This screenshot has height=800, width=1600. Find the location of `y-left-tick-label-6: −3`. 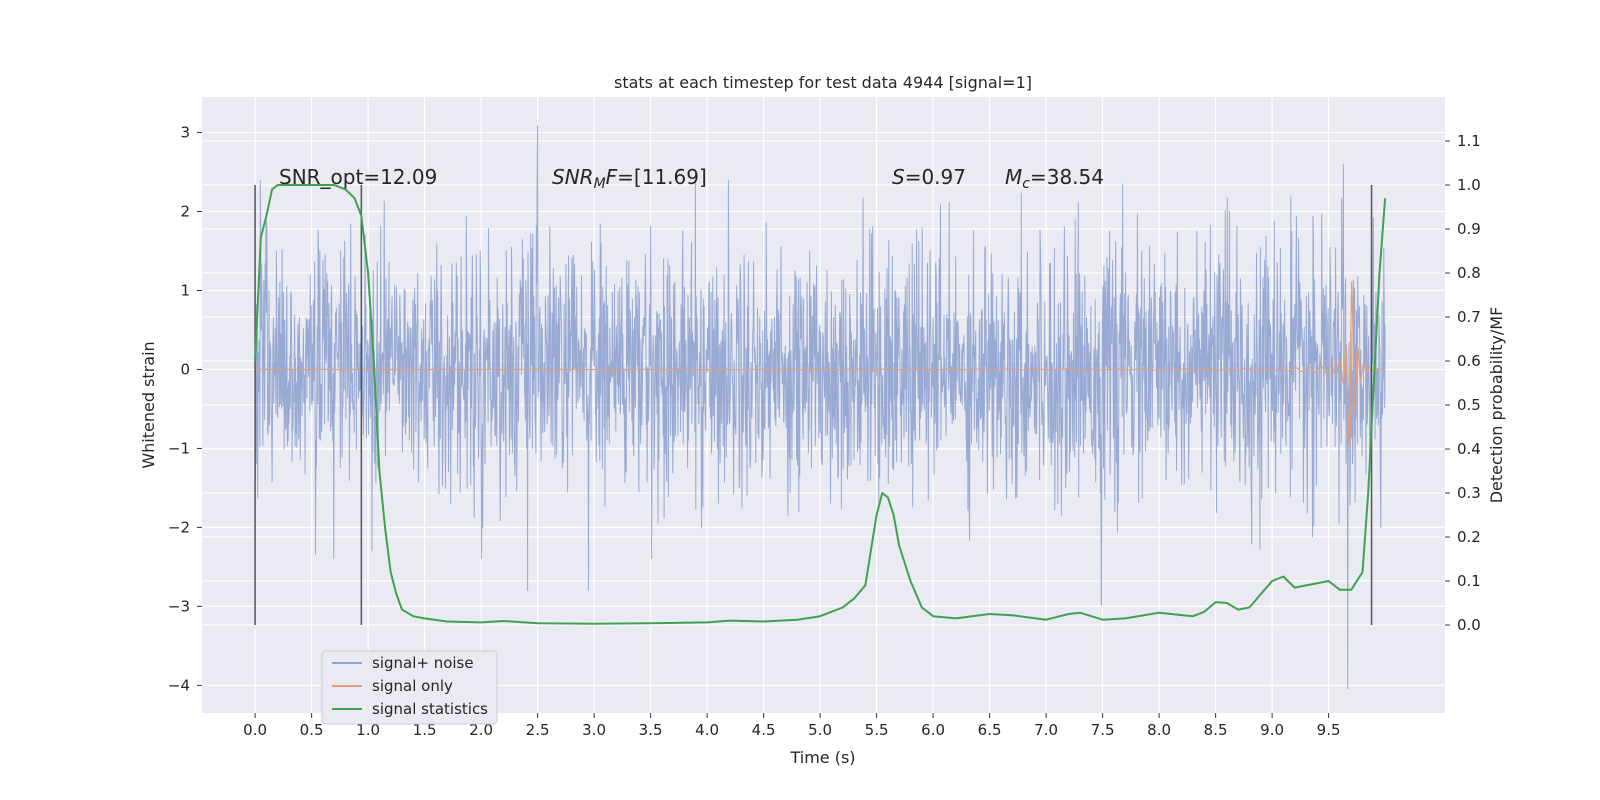

y-left-tick-label-6: −3 is located at coordinates (179, 606).